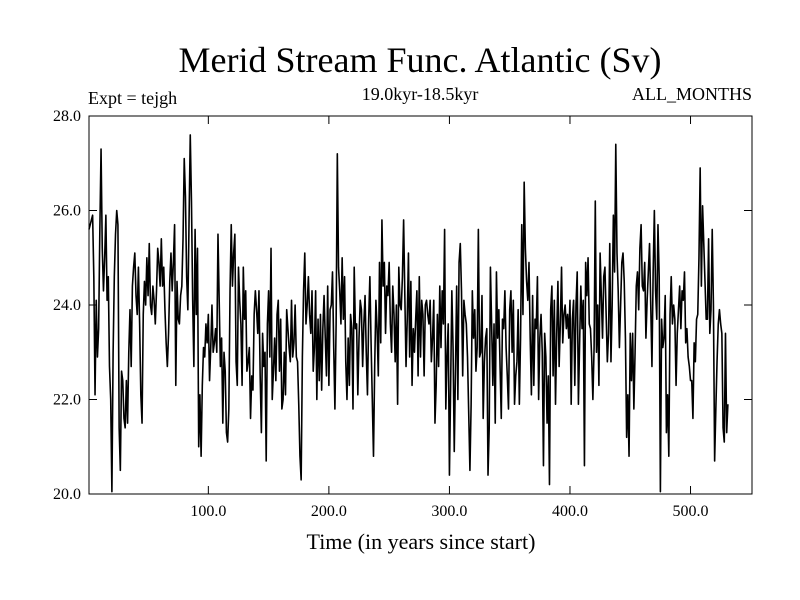  Describe the element at coordinates (67, 400) in the screenshot. I see `y-tick-label: 22.0` at that location.